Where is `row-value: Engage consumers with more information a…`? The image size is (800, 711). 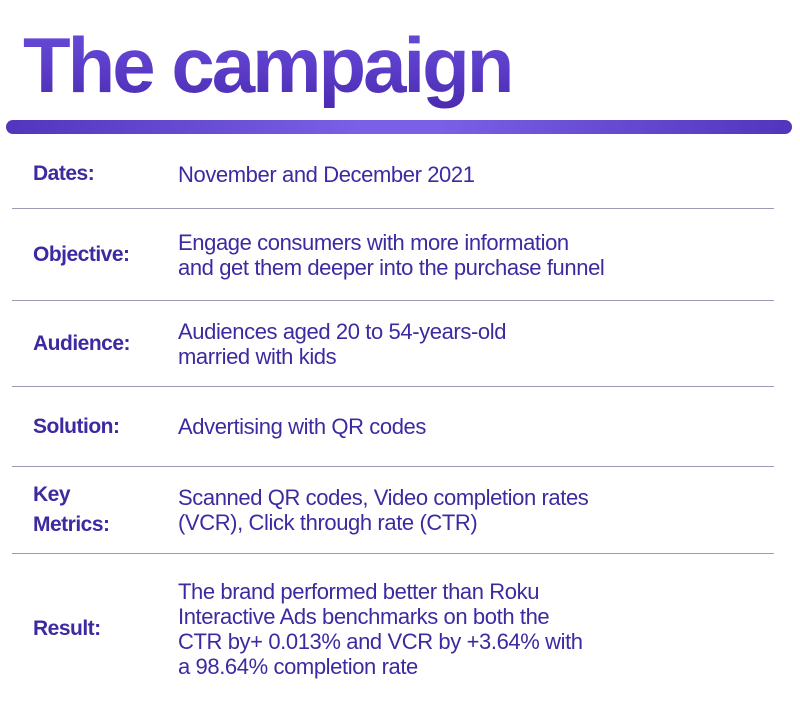
row-value: Engage consumers with more information a… is located at coordinates (391, 254).